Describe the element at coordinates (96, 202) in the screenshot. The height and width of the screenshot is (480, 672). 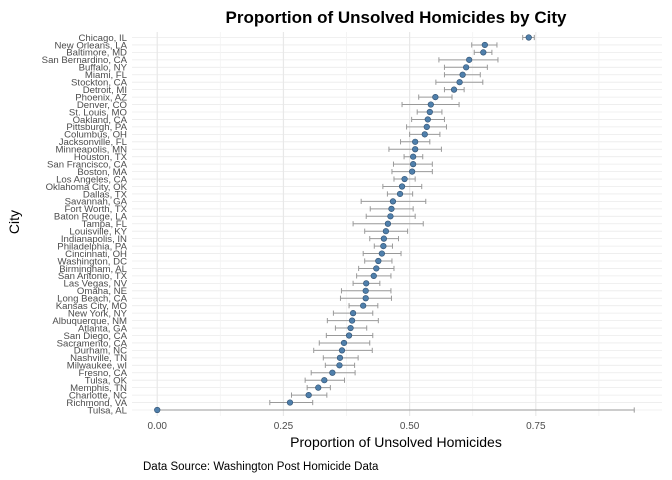
I see `city-tick-label: Savannah, GA` at that location.